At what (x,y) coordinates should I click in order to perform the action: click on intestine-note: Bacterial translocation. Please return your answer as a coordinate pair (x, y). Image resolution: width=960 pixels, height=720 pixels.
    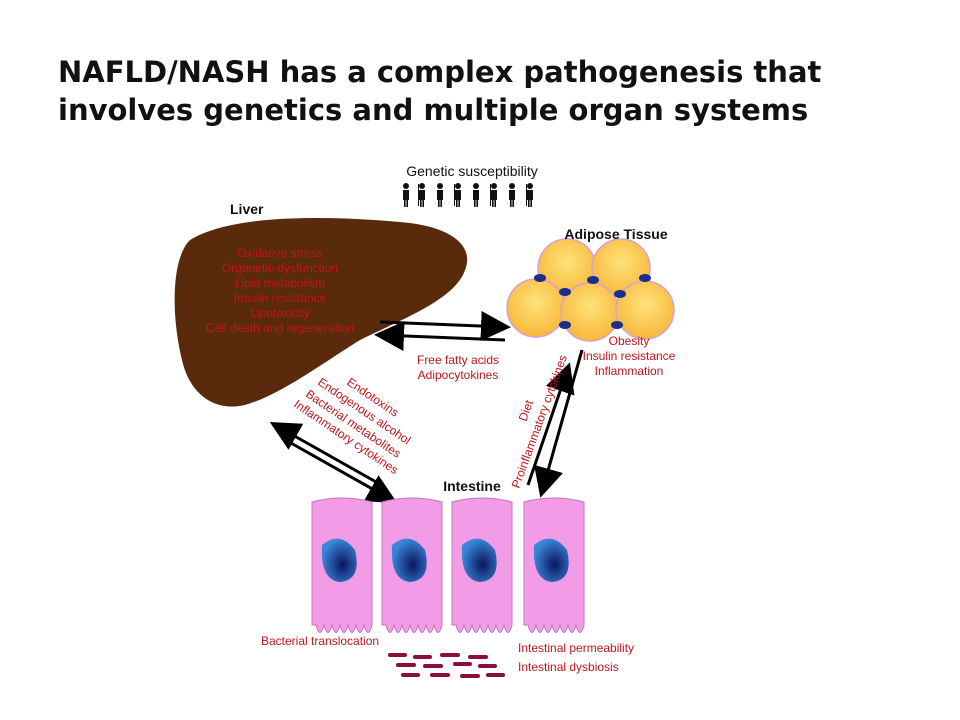
    Looking at the image, I should click on (320, 641).